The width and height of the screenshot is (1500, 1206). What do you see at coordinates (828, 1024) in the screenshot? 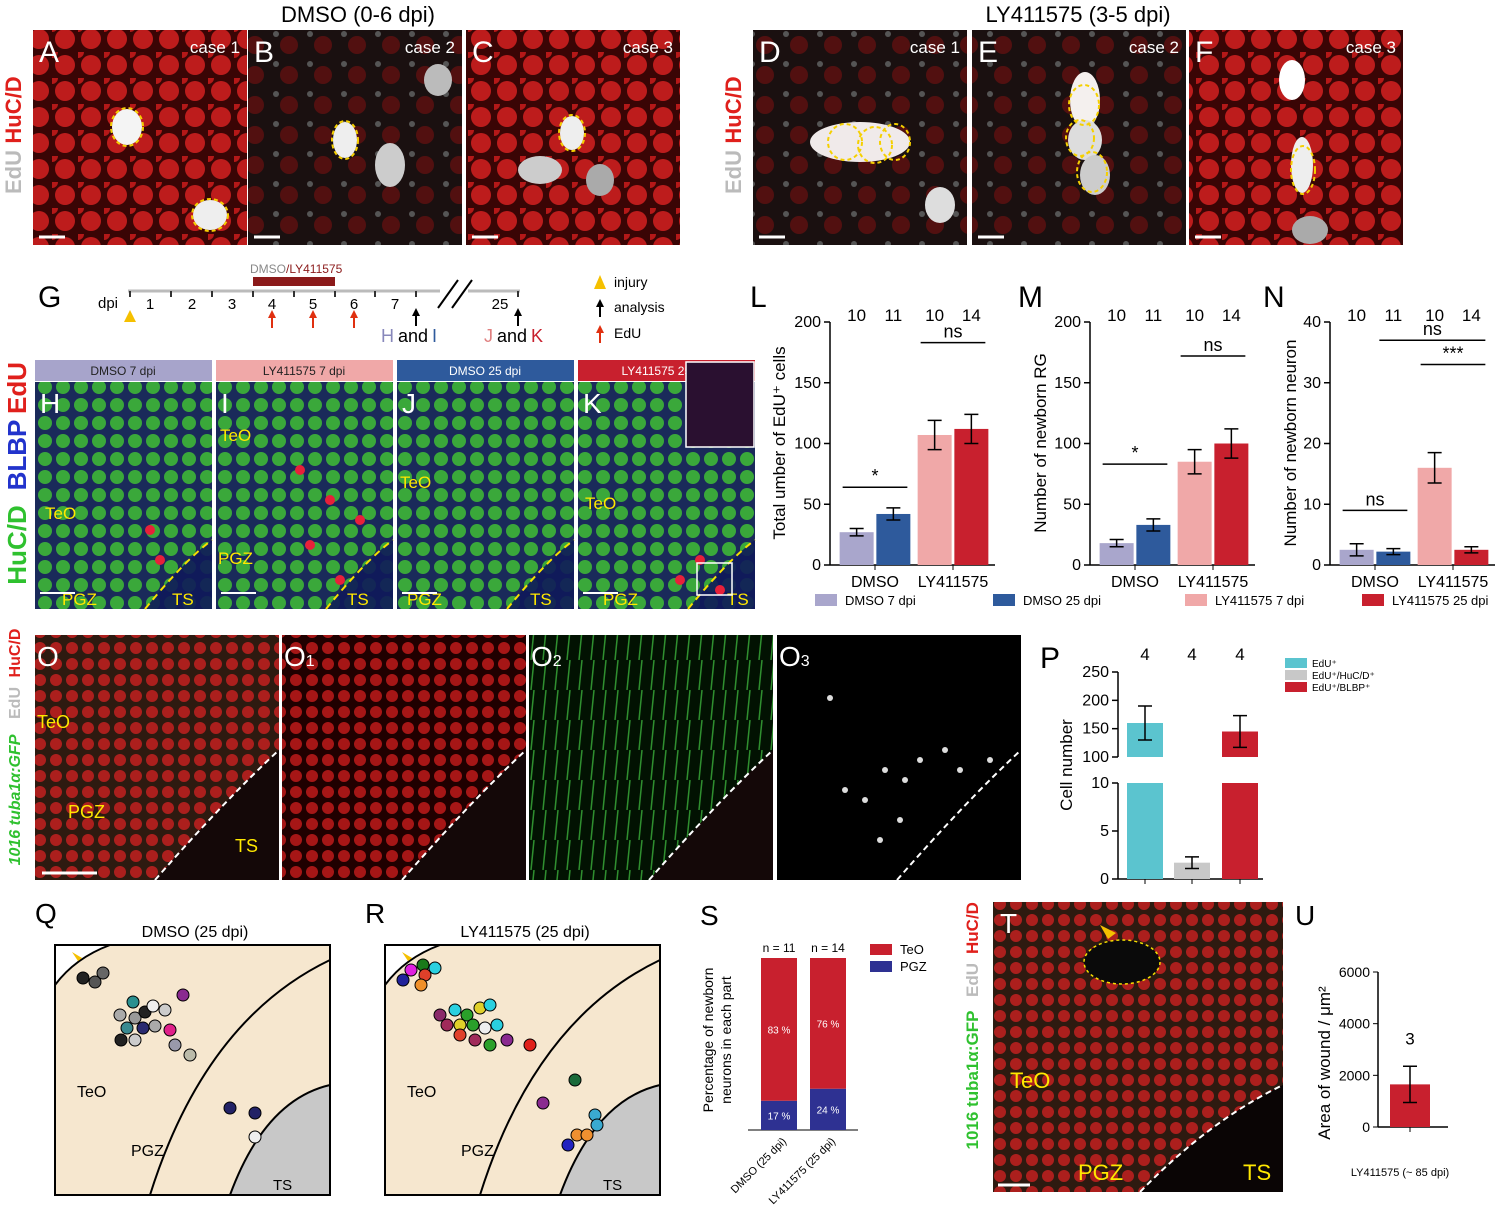
I see `value-label: 76 %` at bounding box center [828, 1024].